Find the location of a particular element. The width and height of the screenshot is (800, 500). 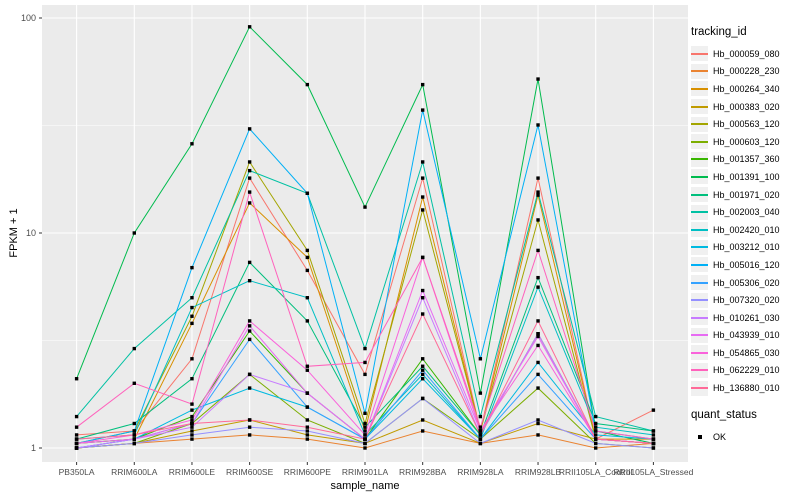

legend-item-label: Hb_002003_040 is located at coordinates (746, 212).